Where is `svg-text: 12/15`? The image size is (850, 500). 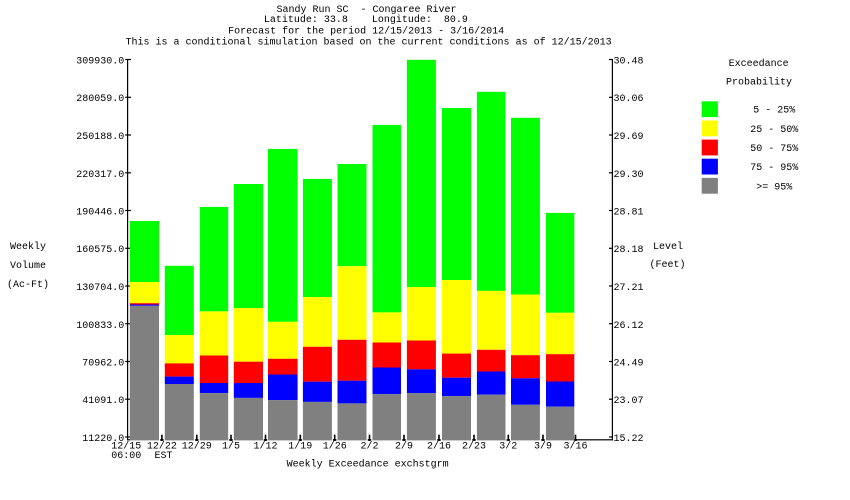
svg-text: 12/15 is located at coordinates (126, 446).